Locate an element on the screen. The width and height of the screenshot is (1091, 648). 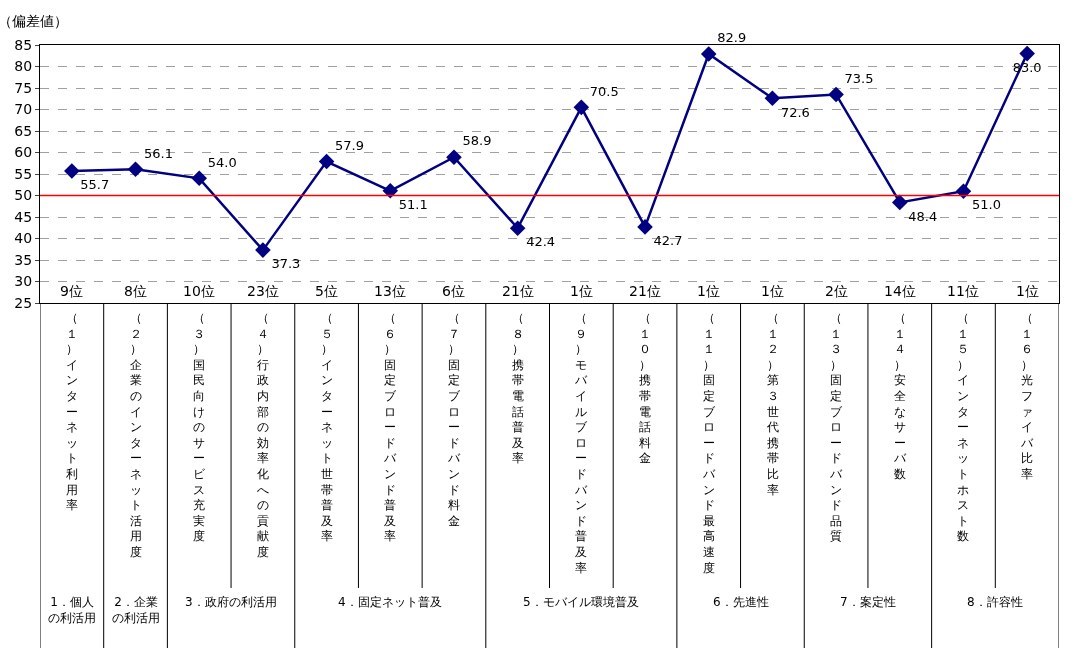
y-tick-label: 40 is located at coordinates (23, 238).